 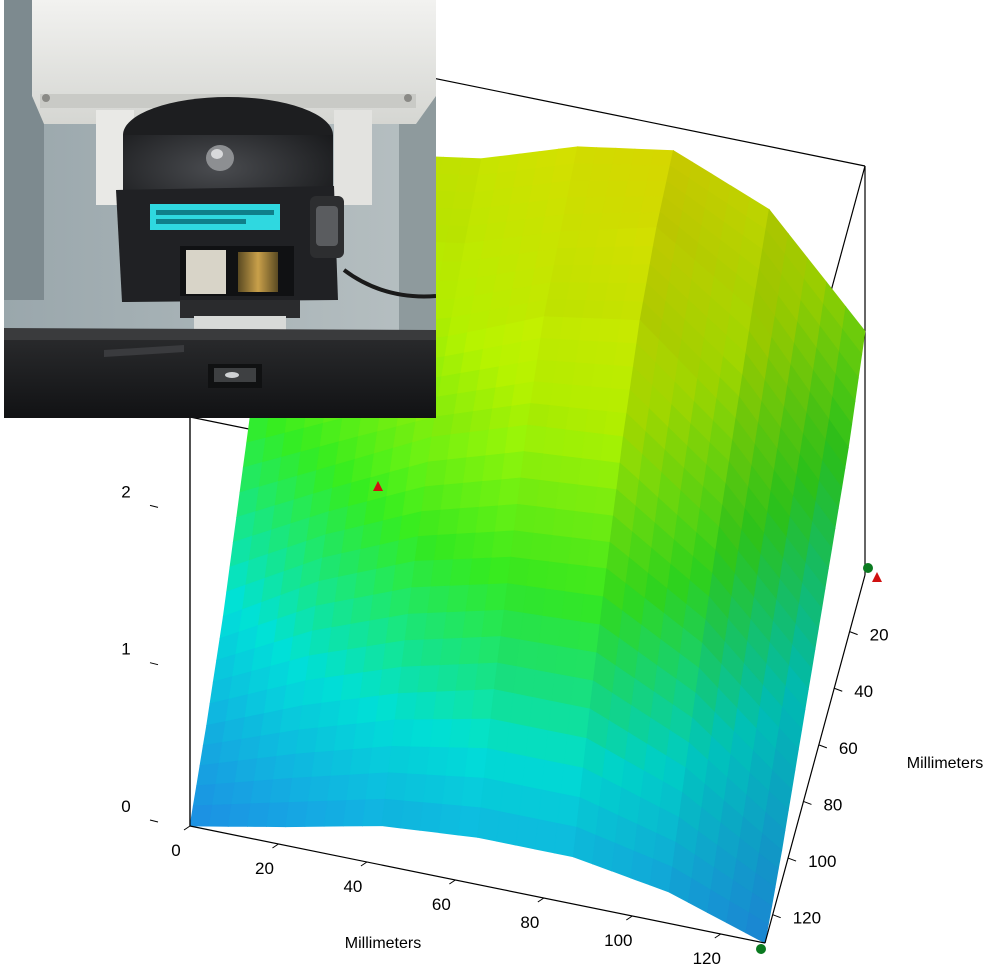 What do you see at coordinates (807, 918) in the screenshot?
I see `y-tick-label: 120` at bounding box center [807, 918].